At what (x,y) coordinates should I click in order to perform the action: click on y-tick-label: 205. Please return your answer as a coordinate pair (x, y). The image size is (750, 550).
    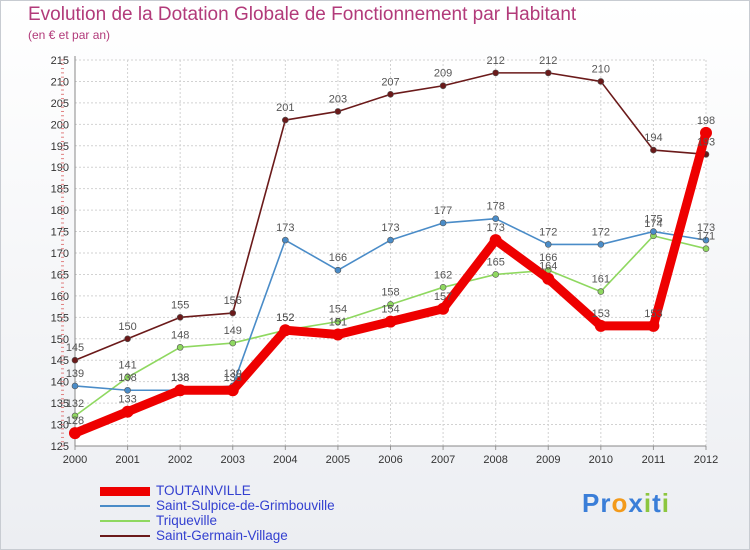
    Looking at the image, I should click on (60, 104).